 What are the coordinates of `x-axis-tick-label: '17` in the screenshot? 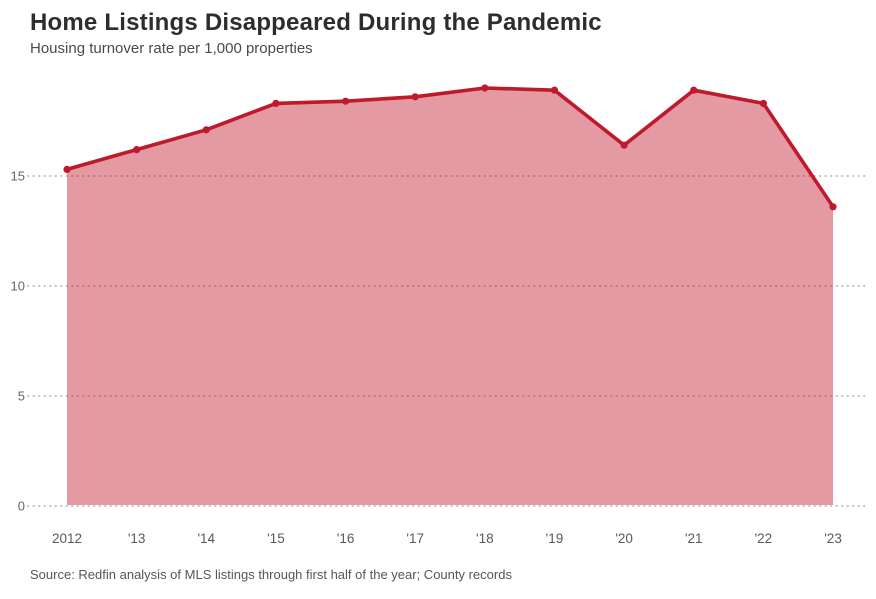 It's located at (415, 538).